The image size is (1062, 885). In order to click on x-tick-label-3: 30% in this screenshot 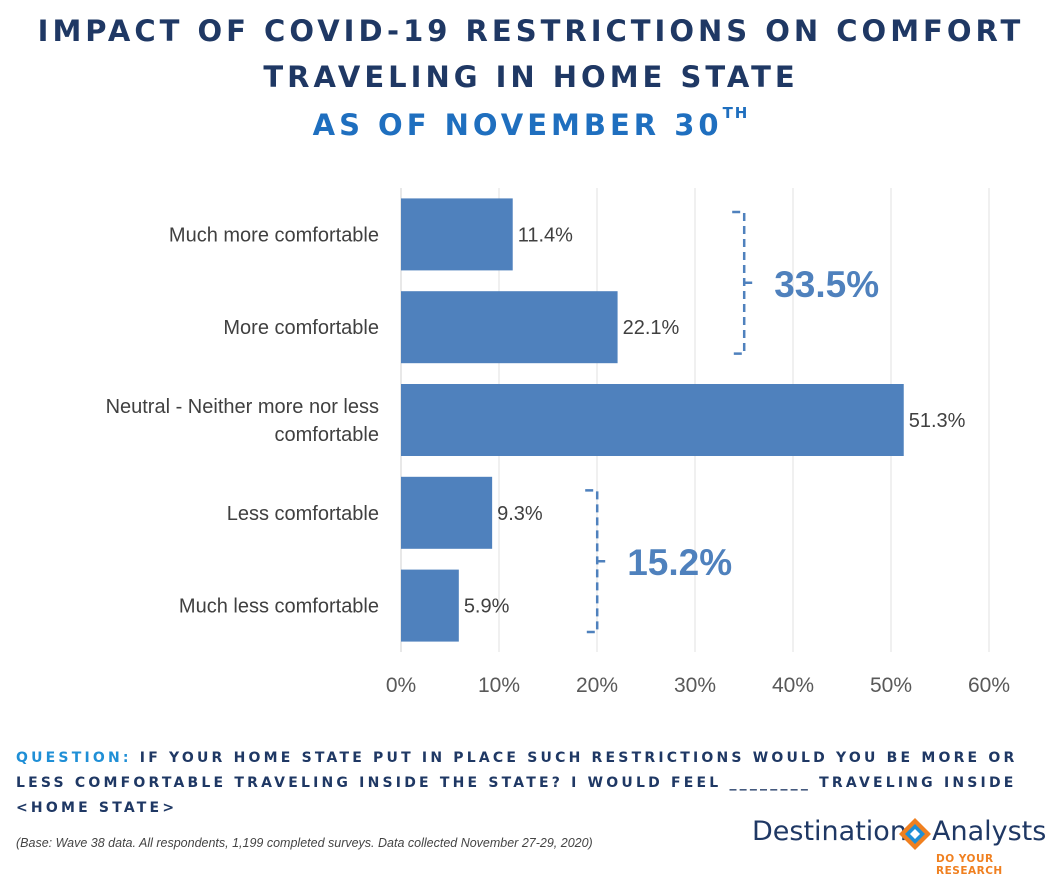, I will do `click(695, 685)`.